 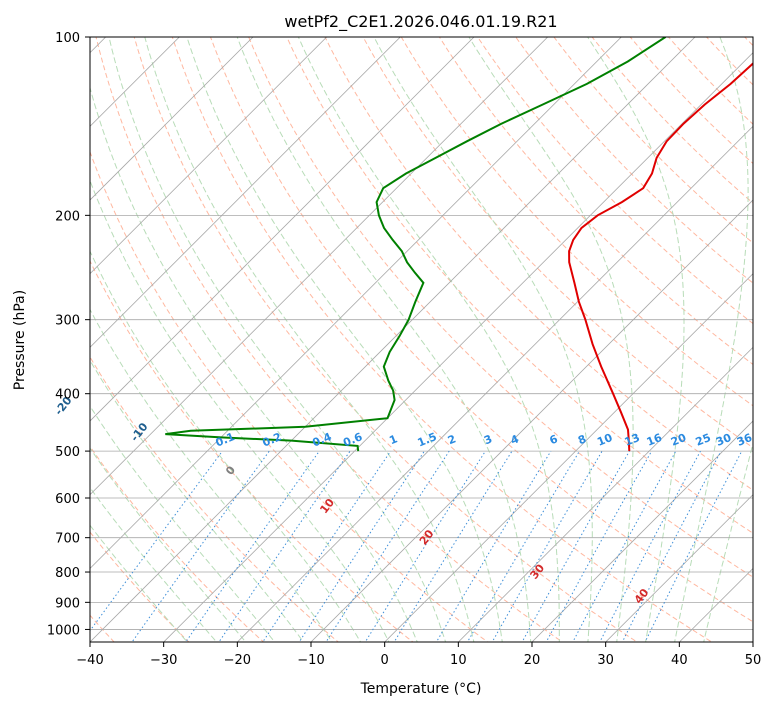 What do you see at coordinates (654, 440) in the screenshot?
I see `mixing-ratio-label: 16` at bounding box center [654, 440].